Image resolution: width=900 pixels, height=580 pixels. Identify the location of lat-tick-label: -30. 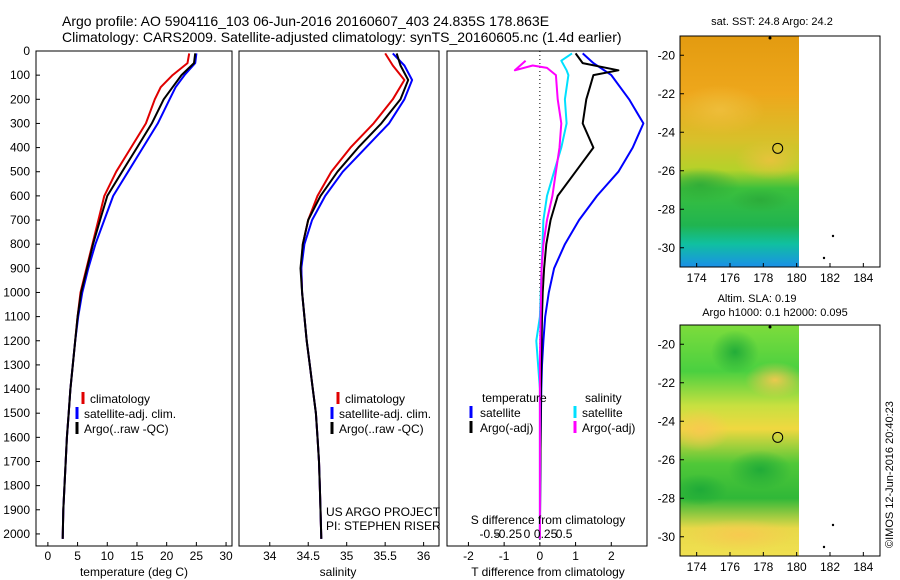
(667, 248).